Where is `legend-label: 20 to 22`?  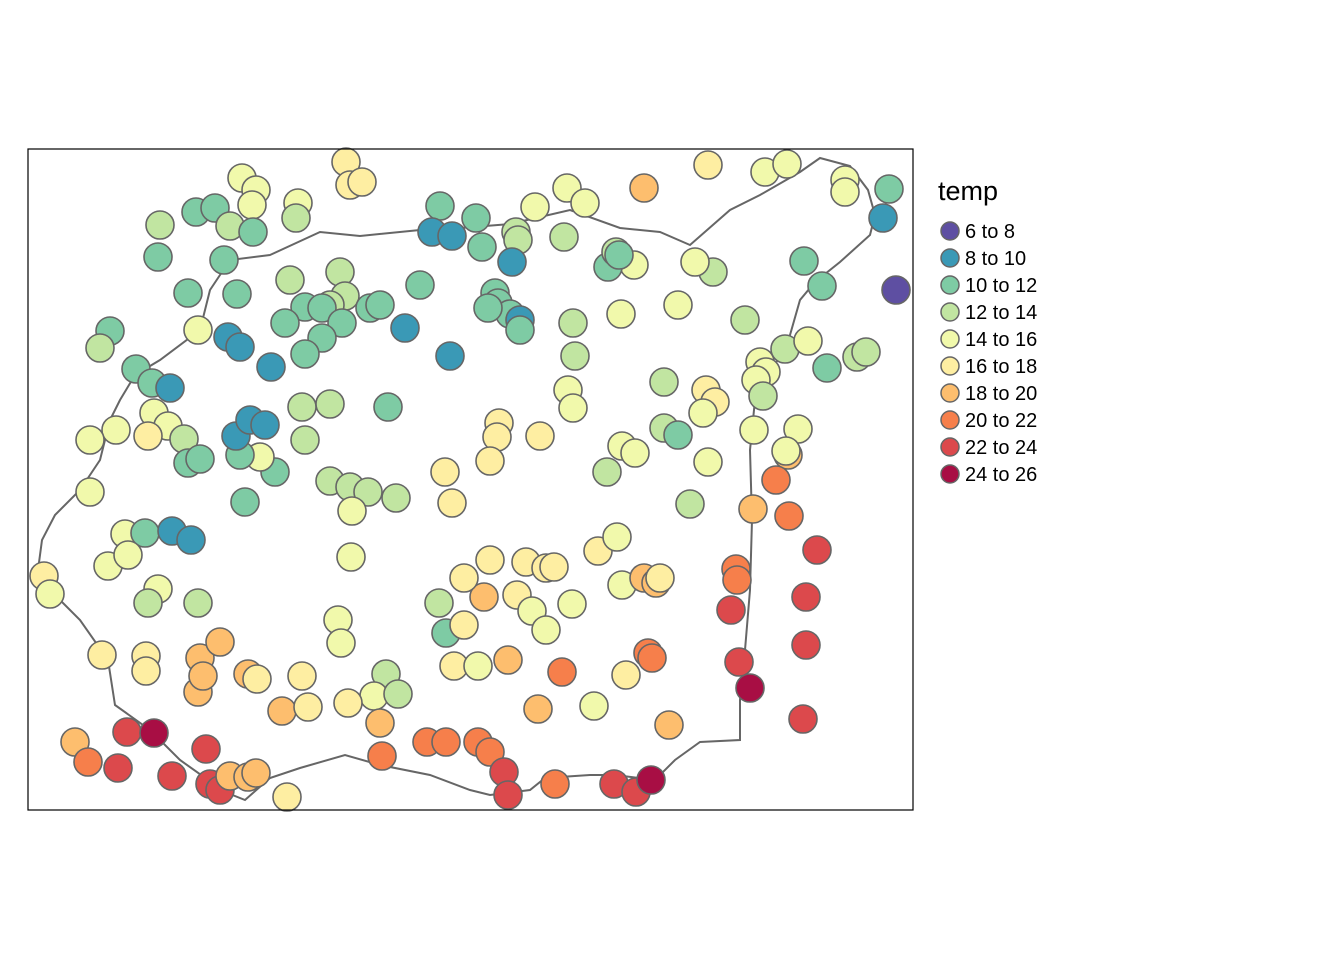
legend-label: 20 to 22 is located at coordinates (1001, 421).